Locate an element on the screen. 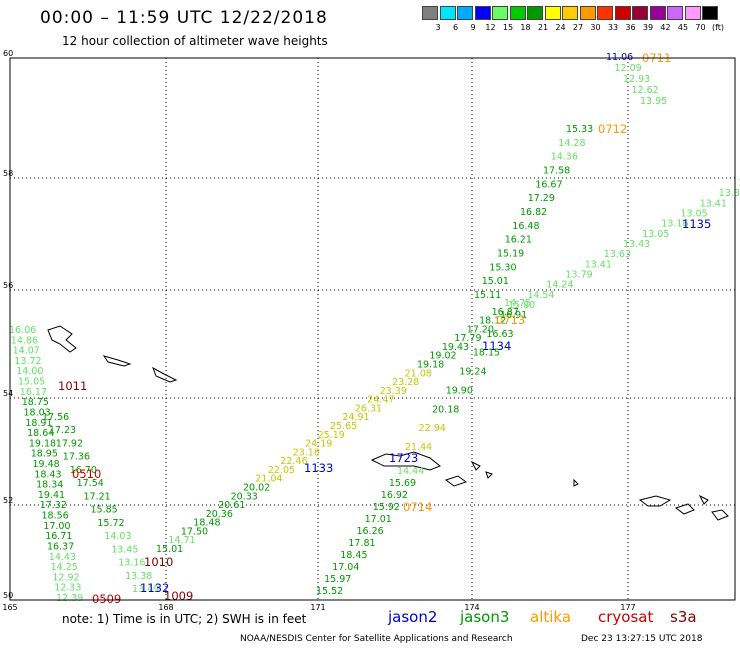 This screenshot has width=740, height=650. wave-height-label: 13.95 is located at coordinates (653, 101).